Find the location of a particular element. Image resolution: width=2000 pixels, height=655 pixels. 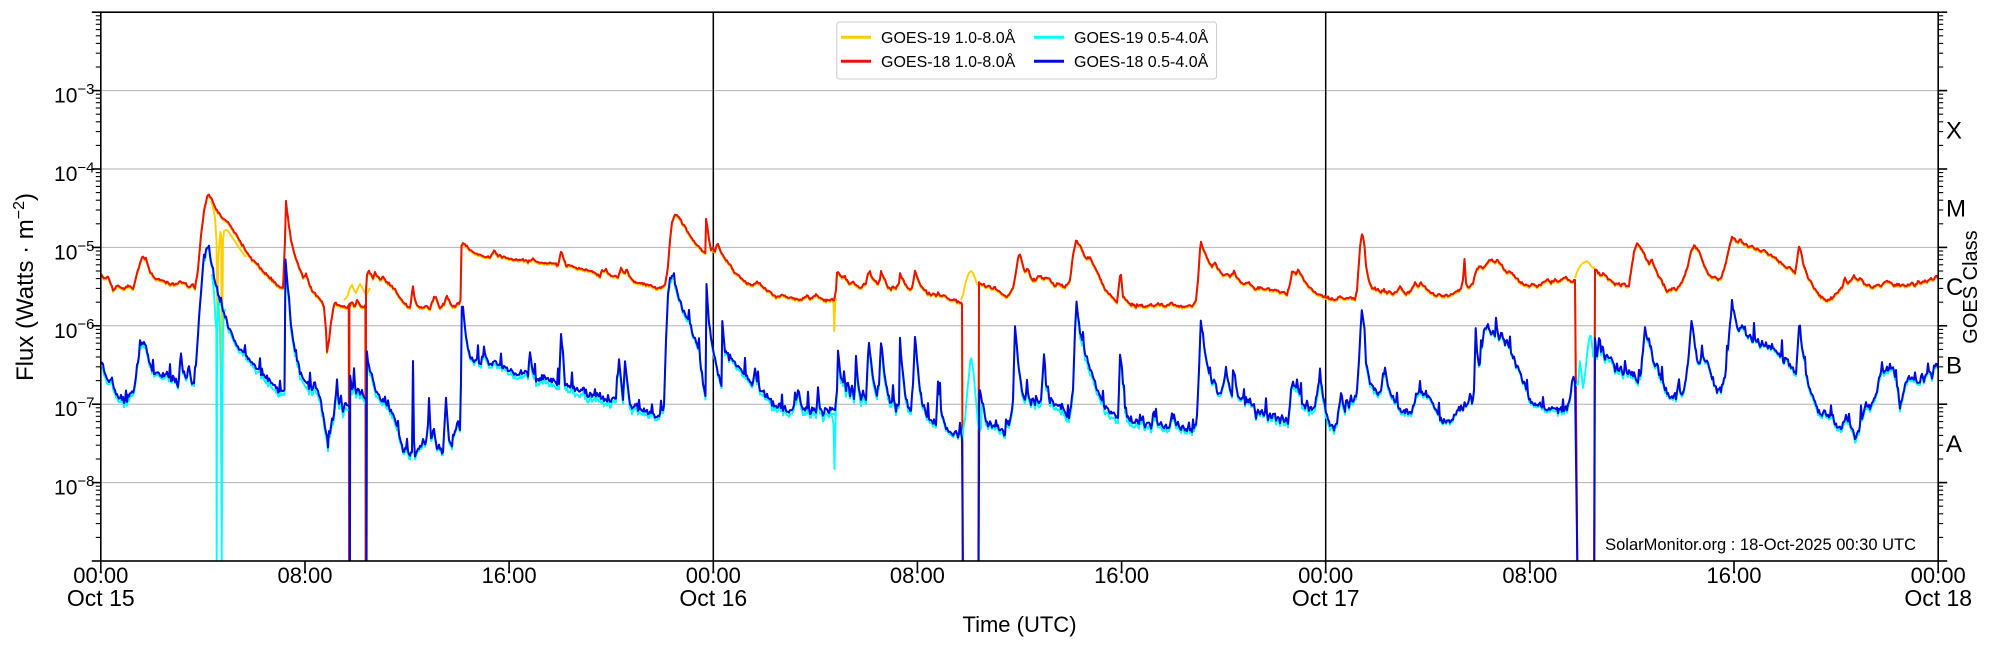

svg-text: GOES-18 0.5-4.0Å is located at coordinates (1141, 61).